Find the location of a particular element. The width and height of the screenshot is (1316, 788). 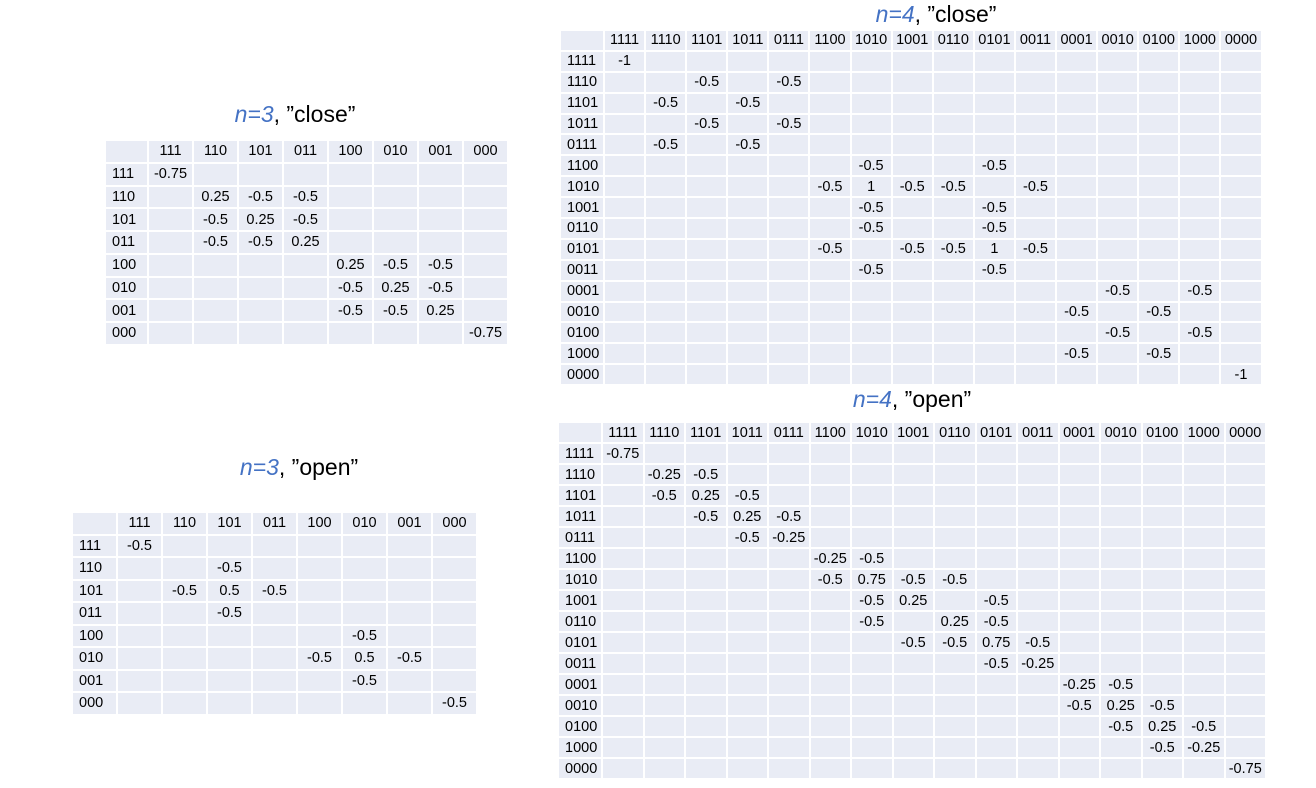

row-header: 1001 is located at coordinates (580, 600).